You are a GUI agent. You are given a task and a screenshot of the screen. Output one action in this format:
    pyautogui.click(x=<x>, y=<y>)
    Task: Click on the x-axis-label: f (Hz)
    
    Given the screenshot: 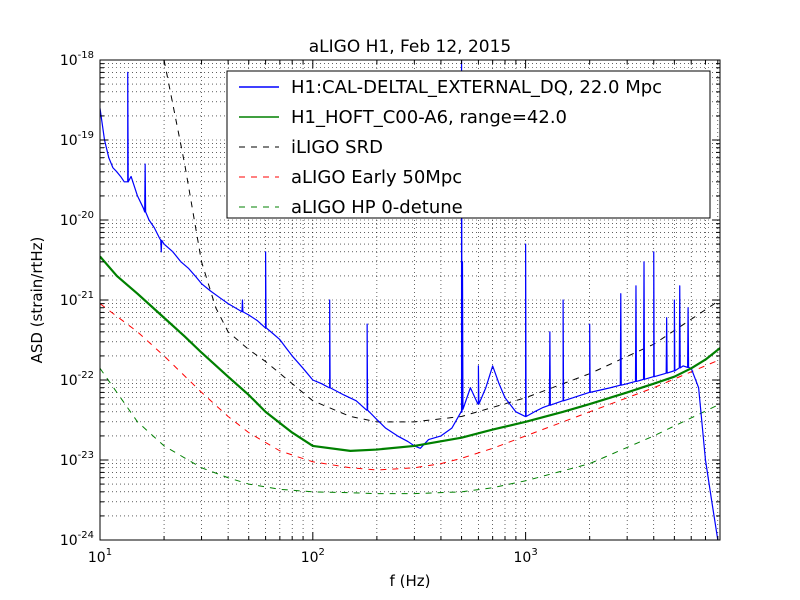 What is the action you would take?
    pyautogui.click(x=410, y=581)
    